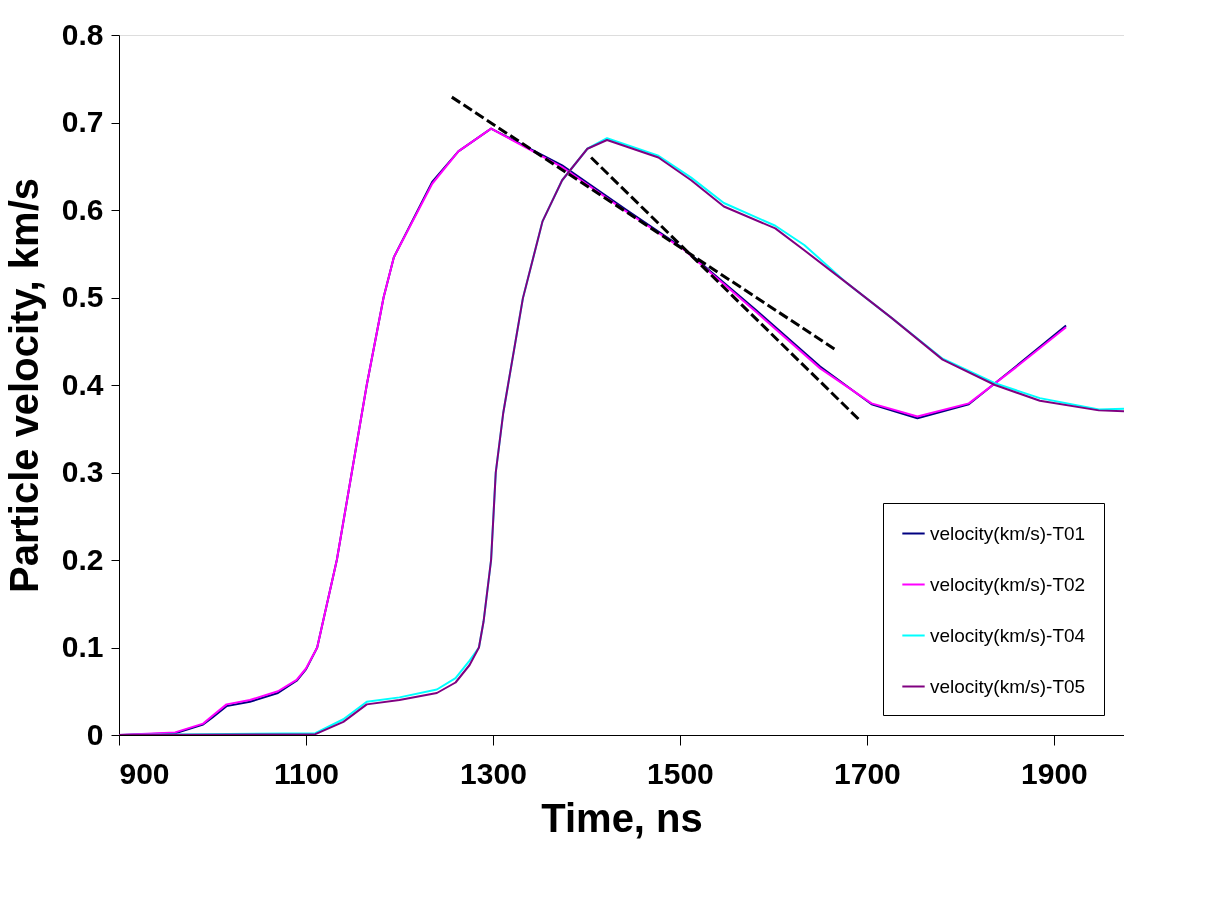 This screenshot has height=898, width=1205. What do you see at coordinates (493, 773) in the screenshot?
I see `x-tick-label: 1300` at bounding box center [493, 773].